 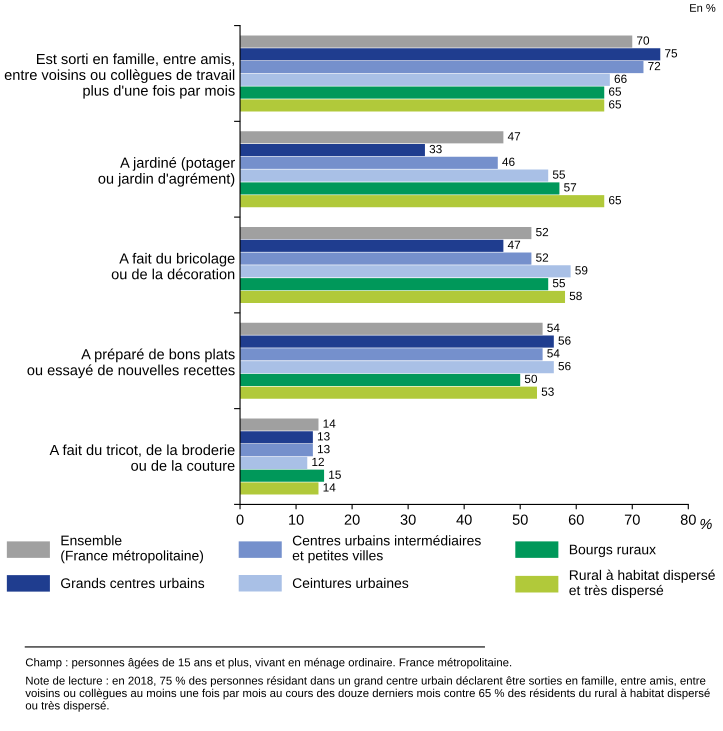 I want to click on x-tick-label: 70, so click(x=632, y=519).